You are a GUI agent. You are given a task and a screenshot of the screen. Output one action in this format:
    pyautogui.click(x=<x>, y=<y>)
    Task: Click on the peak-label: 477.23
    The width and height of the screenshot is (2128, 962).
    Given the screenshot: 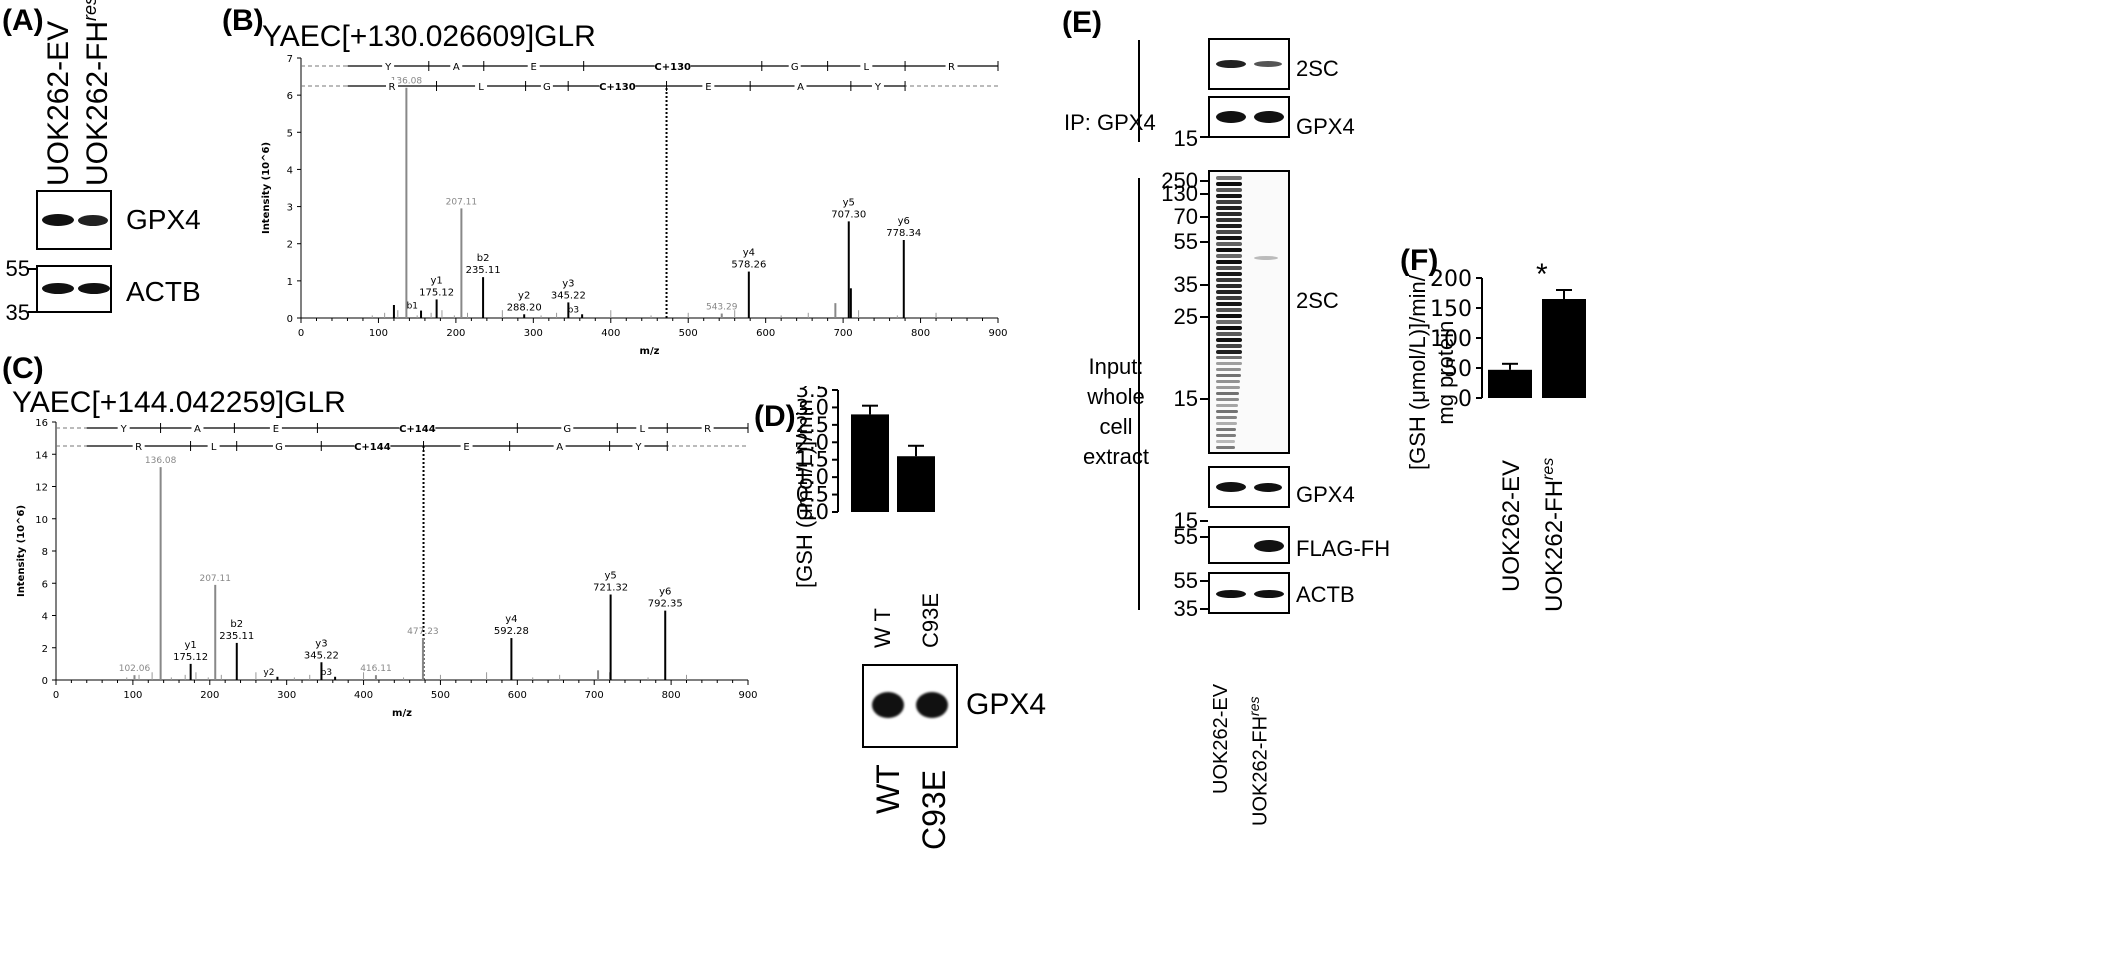 What is the action you would take?
    pyautogui.click(x=423, y=632)
    